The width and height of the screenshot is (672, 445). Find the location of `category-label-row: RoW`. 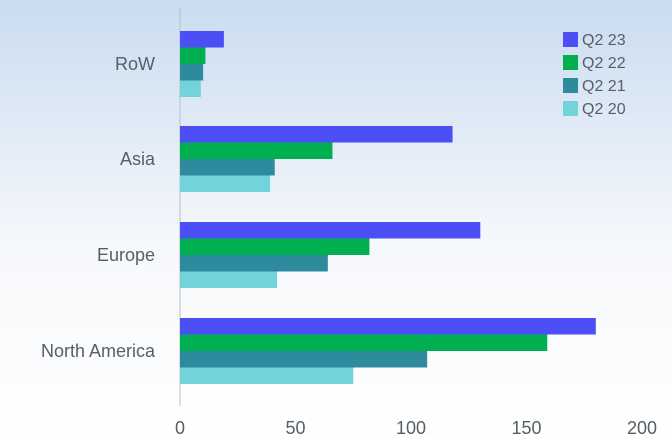

category-label-row: RoW is located at coordinates (135, 64).